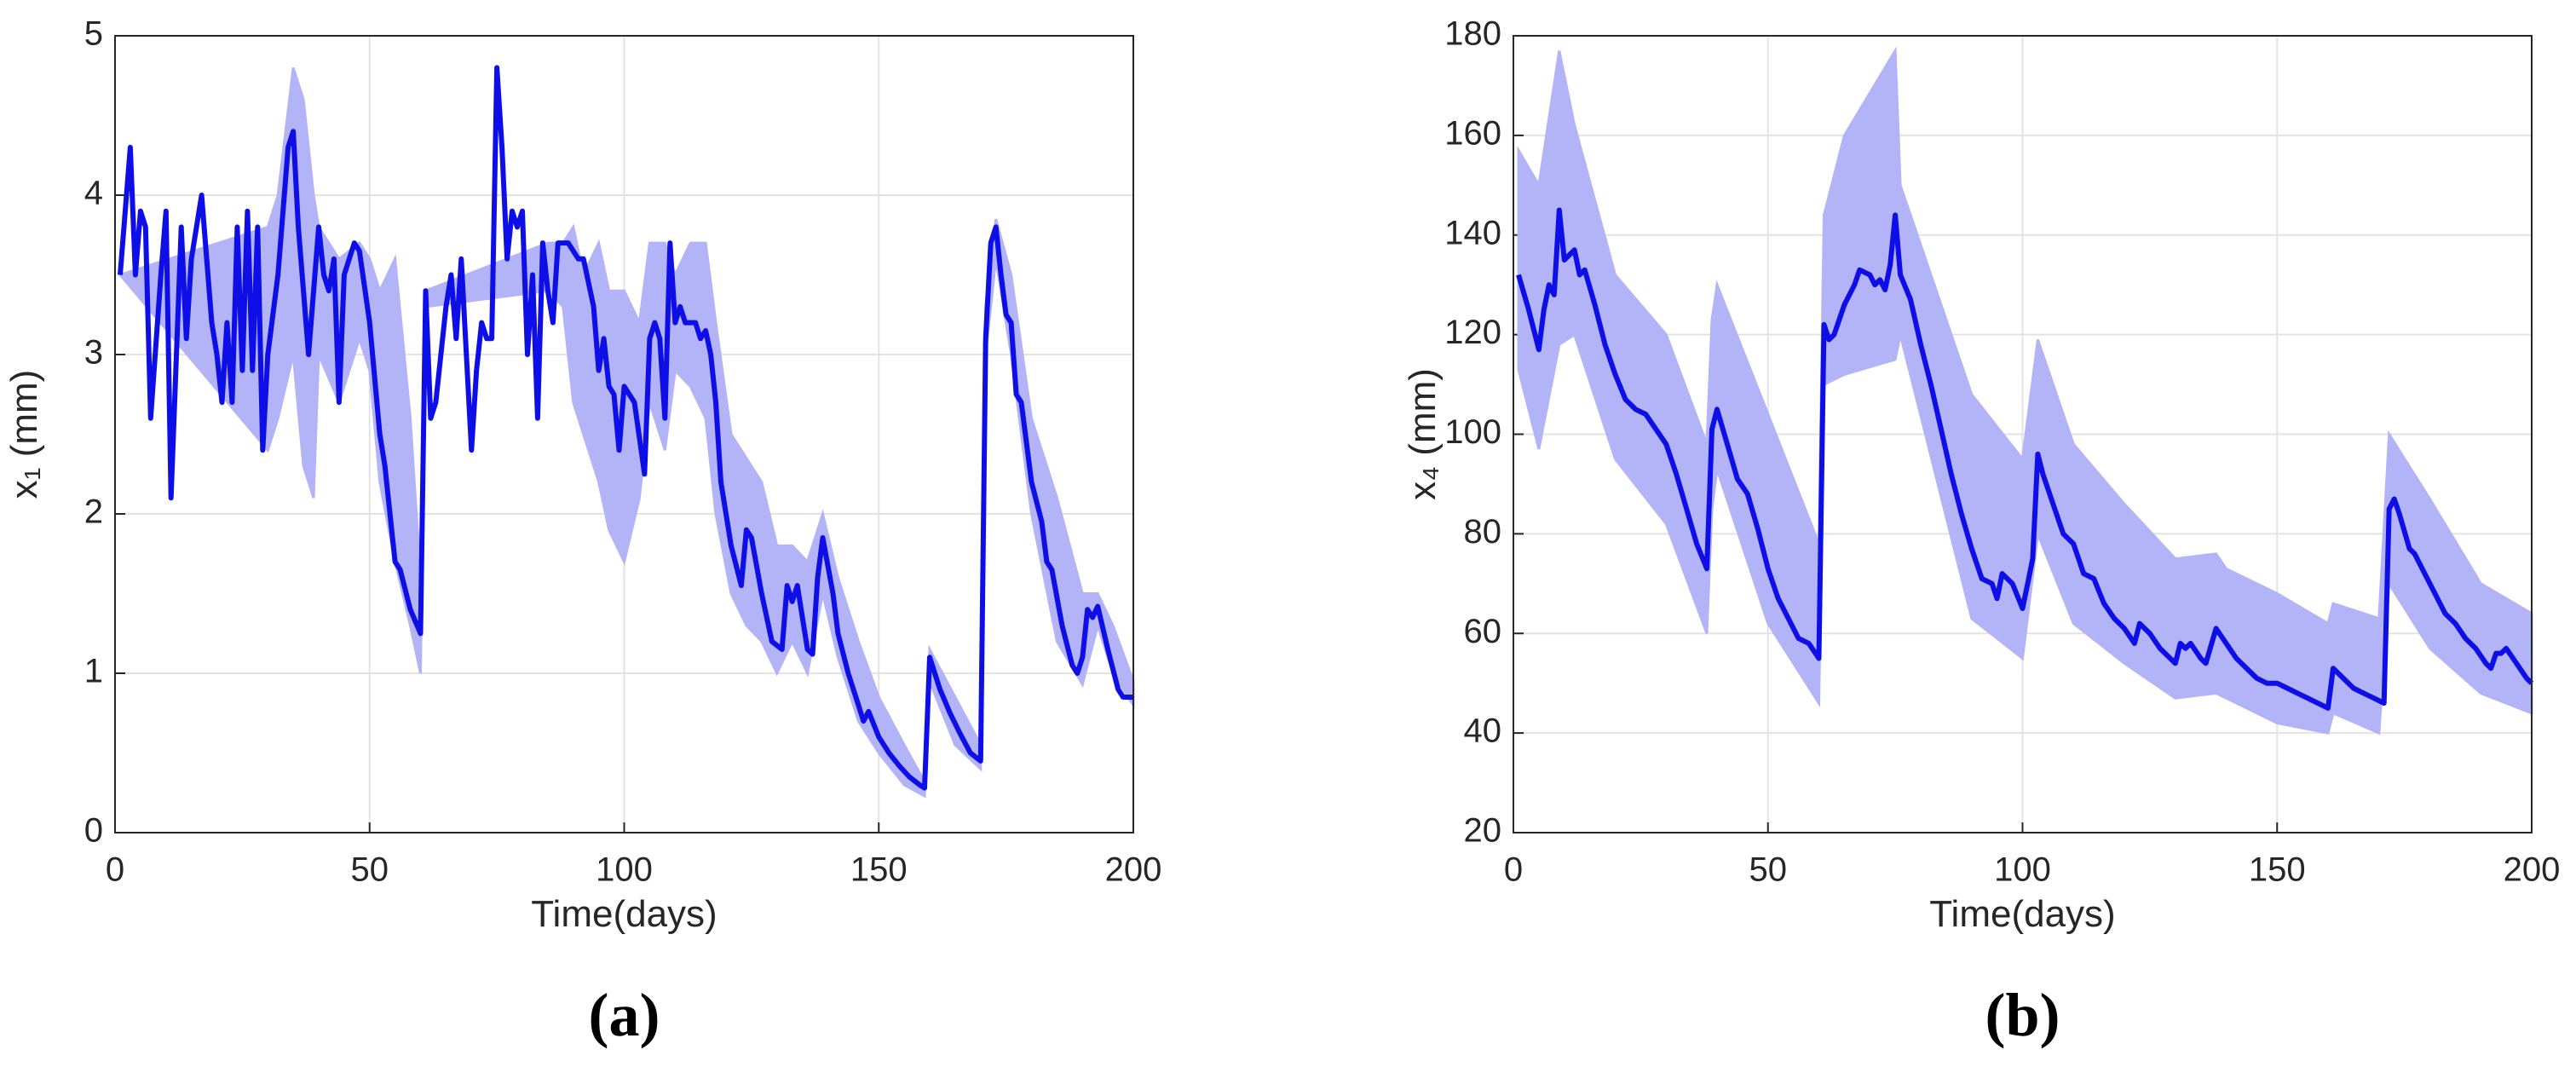 The image size is (2576, 1067). Describe the element at coordinates (93, 831) in the screenshot. I see `y-tick-label: 0` at that location.